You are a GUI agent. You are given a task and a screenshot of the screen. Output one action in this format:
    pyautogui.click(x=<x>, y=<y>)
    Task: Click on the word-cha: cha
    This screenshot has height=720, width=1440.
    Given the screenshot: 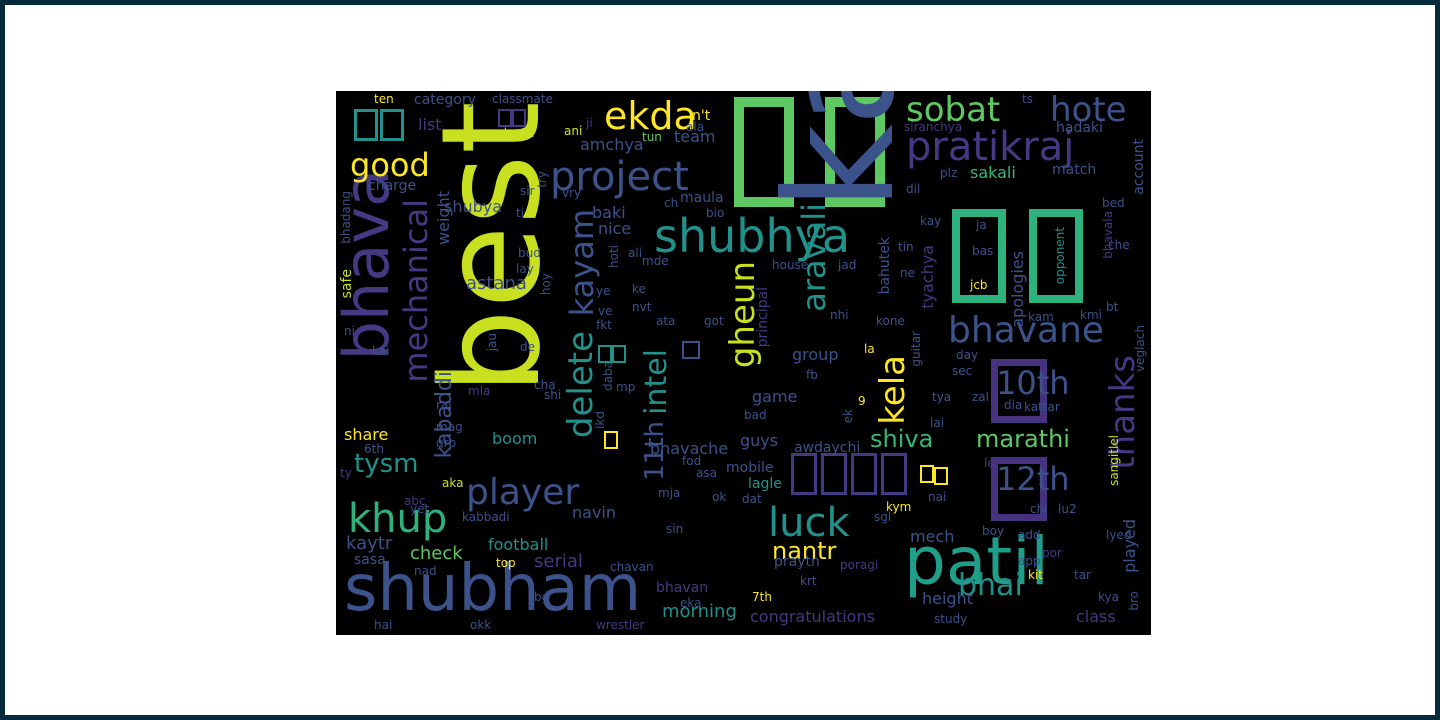 What is the action you would take?
    pyautogui.click(x=545, y=385)
    